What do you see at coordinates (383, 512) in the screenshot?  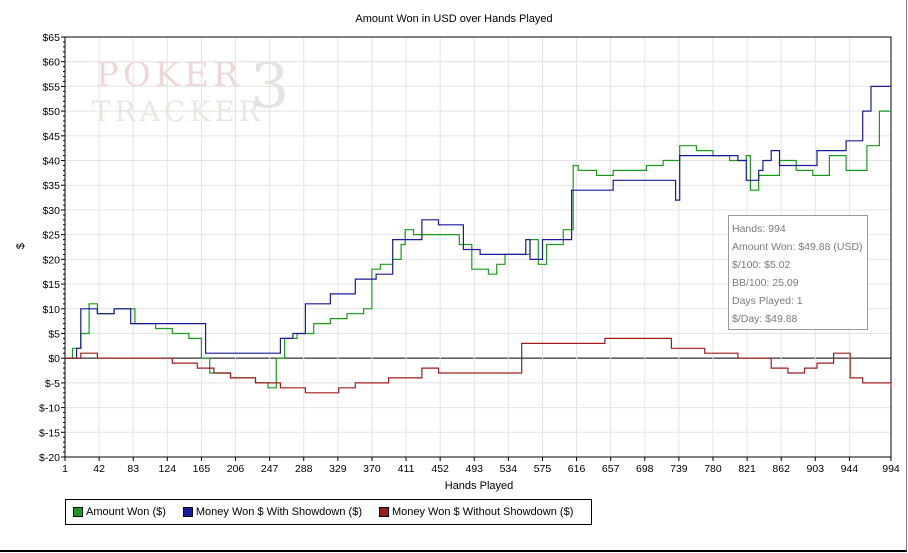 I see `legend-swatch-without-showdown` at bounding box center [383, 512].